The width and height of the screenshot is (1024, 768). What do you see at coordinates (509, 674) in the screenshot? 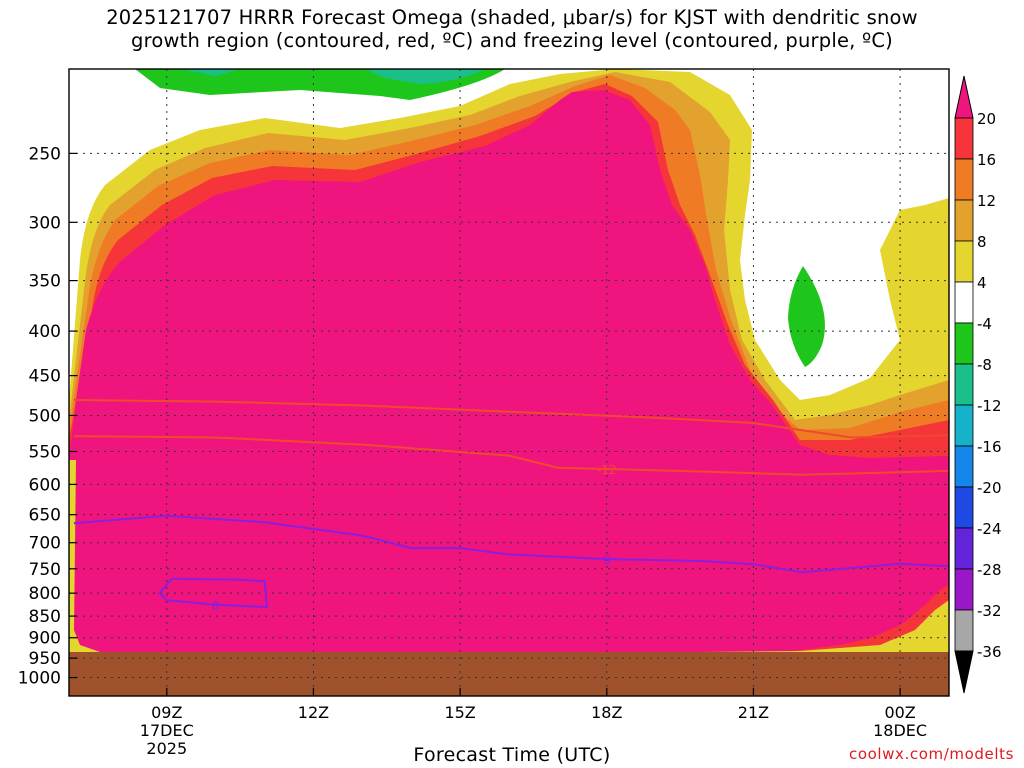
I see `ground-region` at bounding box center [509, 674].